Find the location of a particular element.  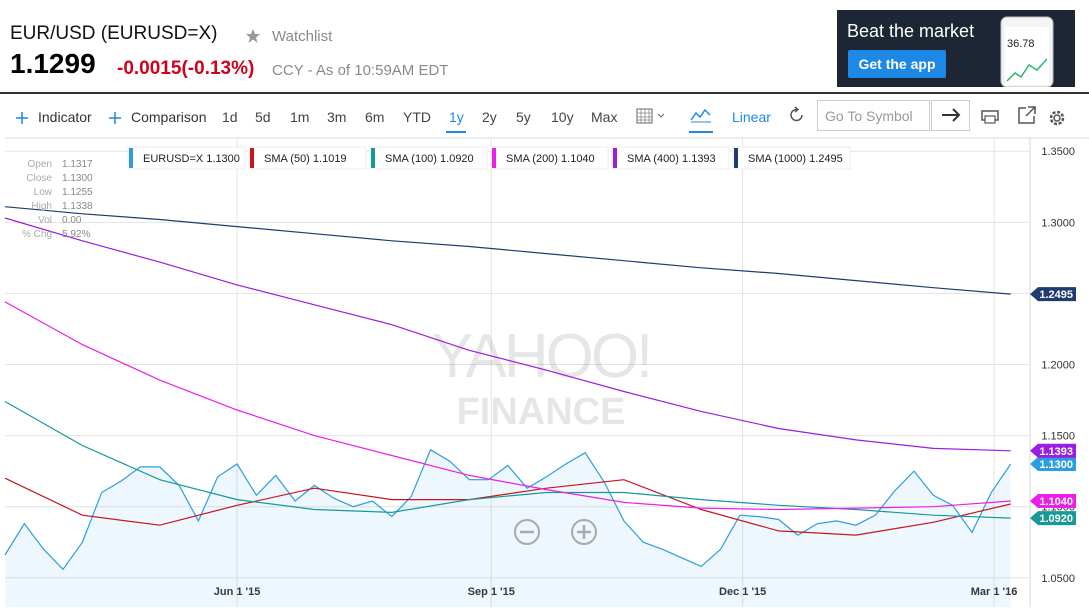

zoom-out is located at coordinates (527, 532).